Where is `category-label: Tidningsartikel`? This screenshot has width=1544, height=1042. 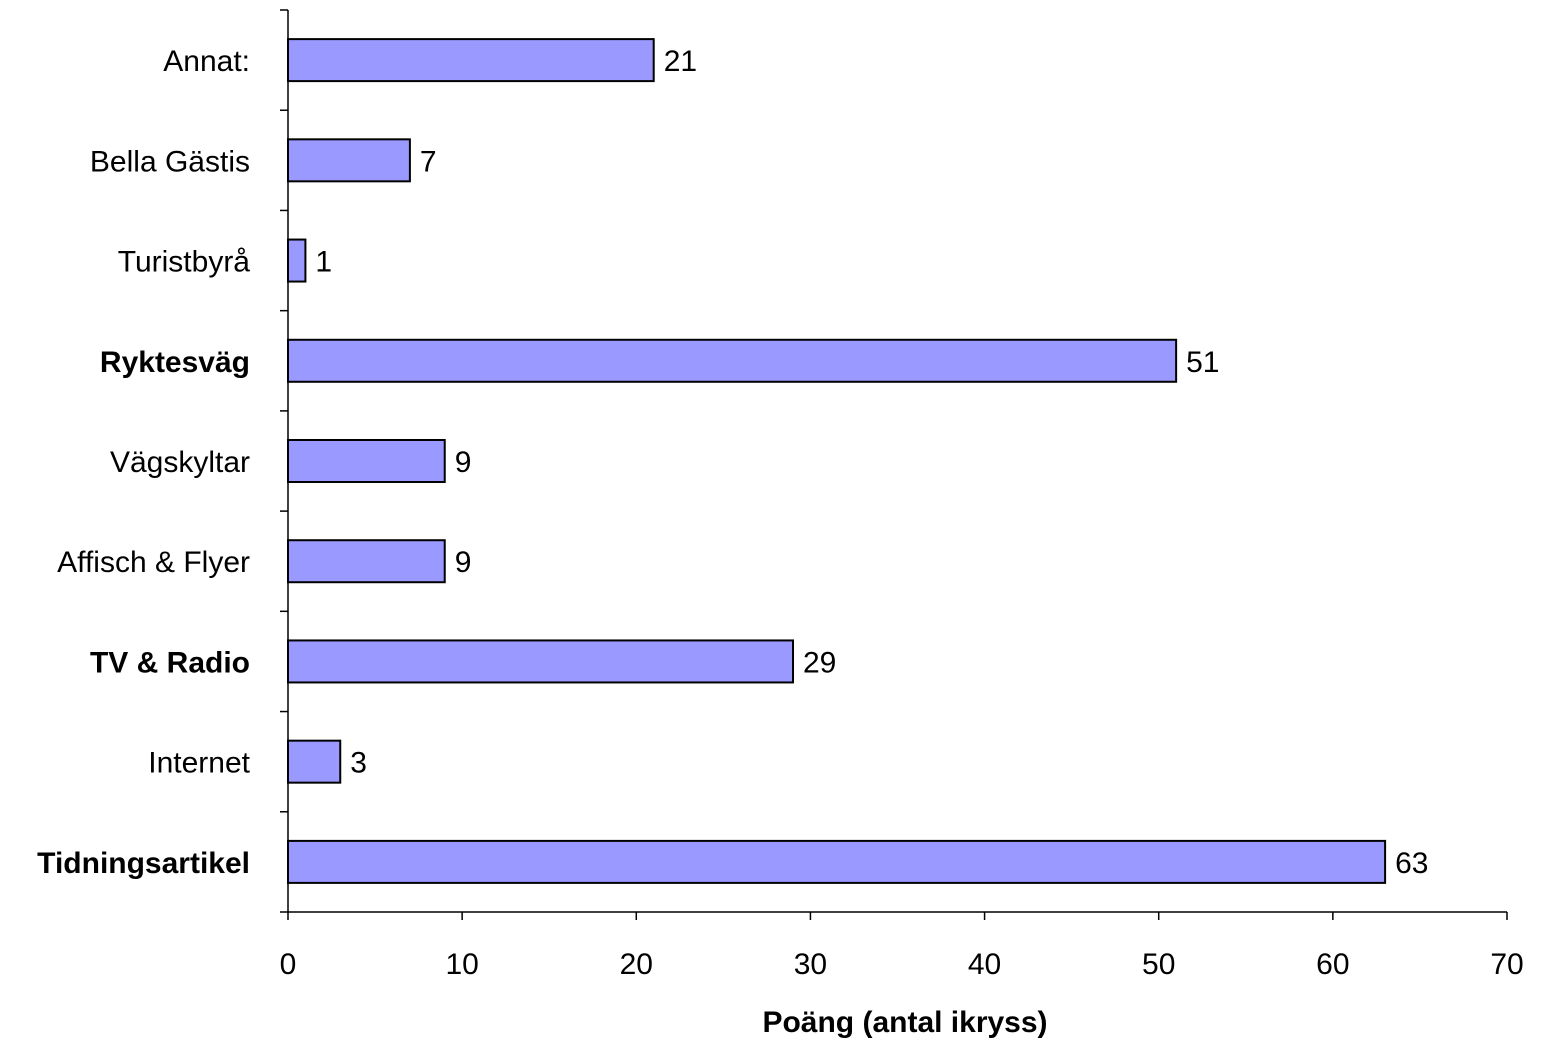
category-label: Tidningsartikel is located at coordinates (143, 863).